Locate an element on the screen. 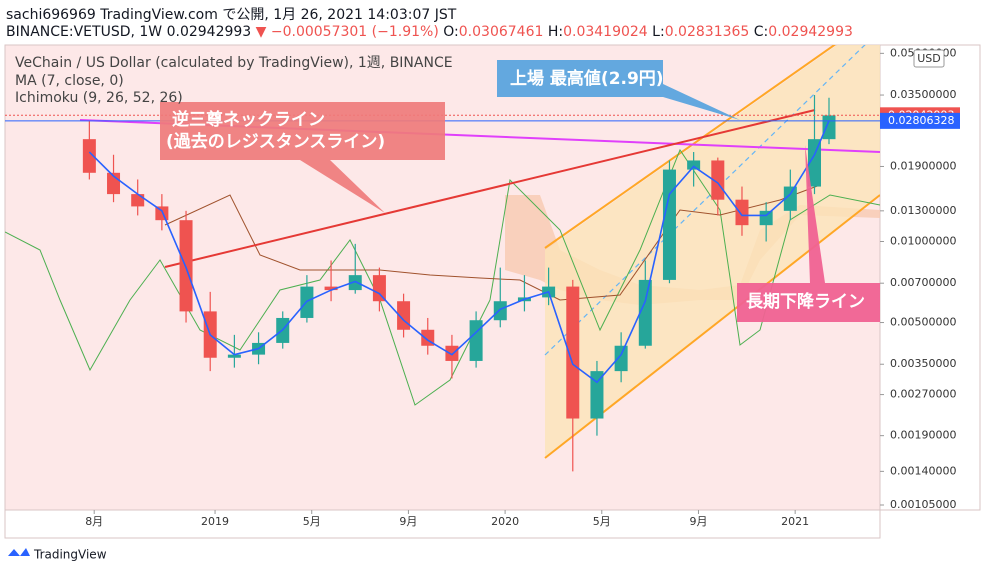 The height and width of the screenshot is (574, 985). low-value: 0.02831365 is located at coordinates (707, 32).